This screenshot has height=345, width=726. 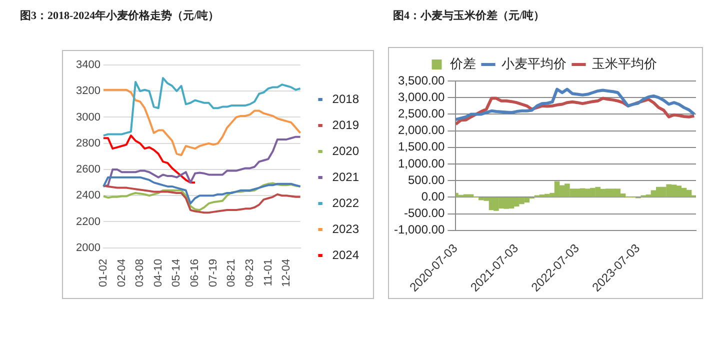 I want to click on x-tick-label: 01-02, so click(x=104, y=273).